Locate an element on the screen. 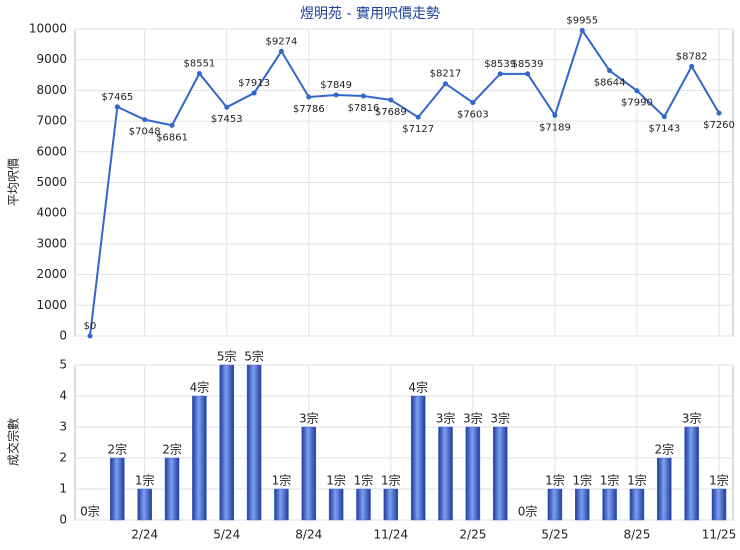  value-label: $7127 is located at coordinates (418, 129).